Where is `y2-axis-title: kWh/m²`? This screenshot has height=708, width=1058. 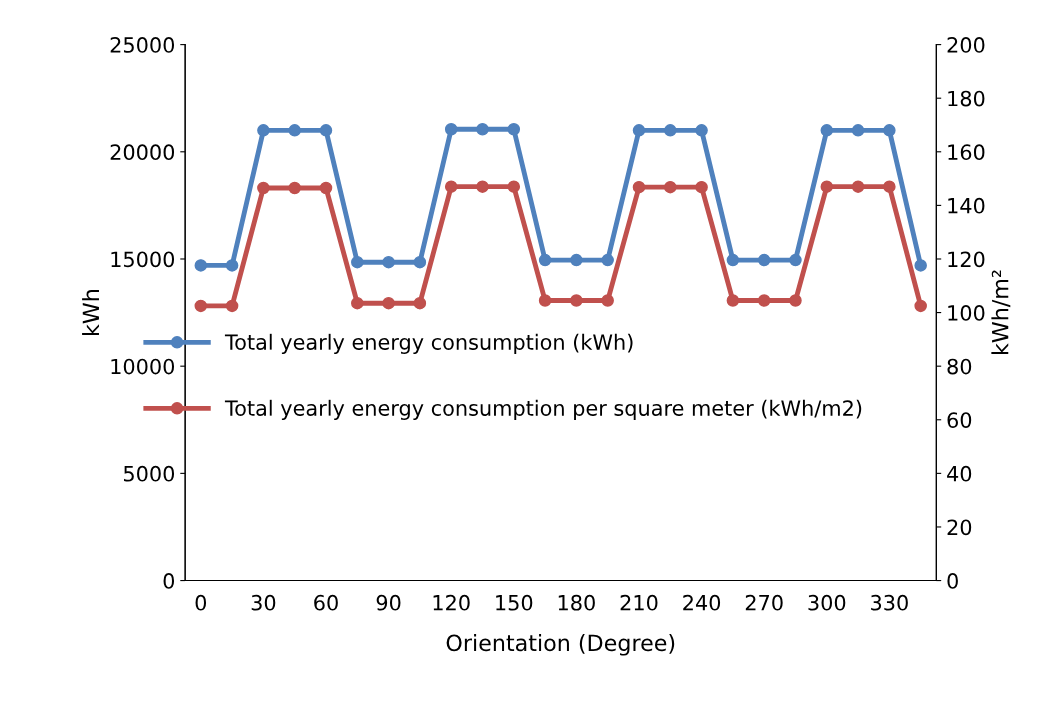
y2-axis-title: kWh/m² is located at coordinates (1001, 312).